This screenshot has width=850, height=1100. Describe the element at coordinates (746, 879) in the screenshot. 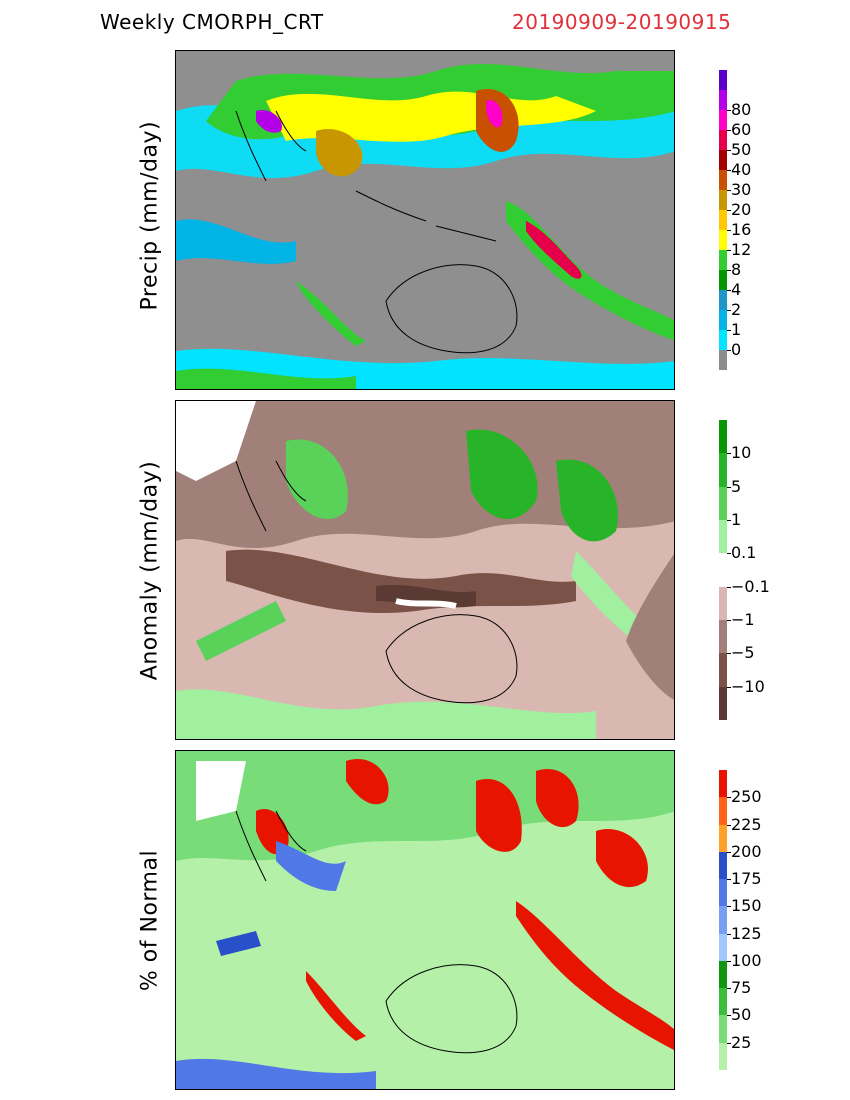

I see `colorbar-label: 175` at that location.